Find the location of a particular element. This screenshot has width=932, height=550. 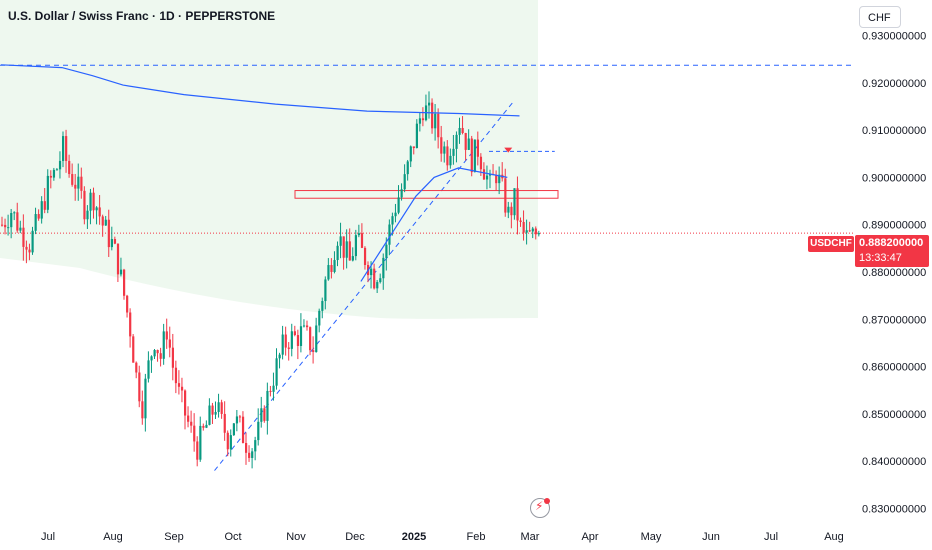

time-tick-label: Jul is located at coordinates (48, 537).